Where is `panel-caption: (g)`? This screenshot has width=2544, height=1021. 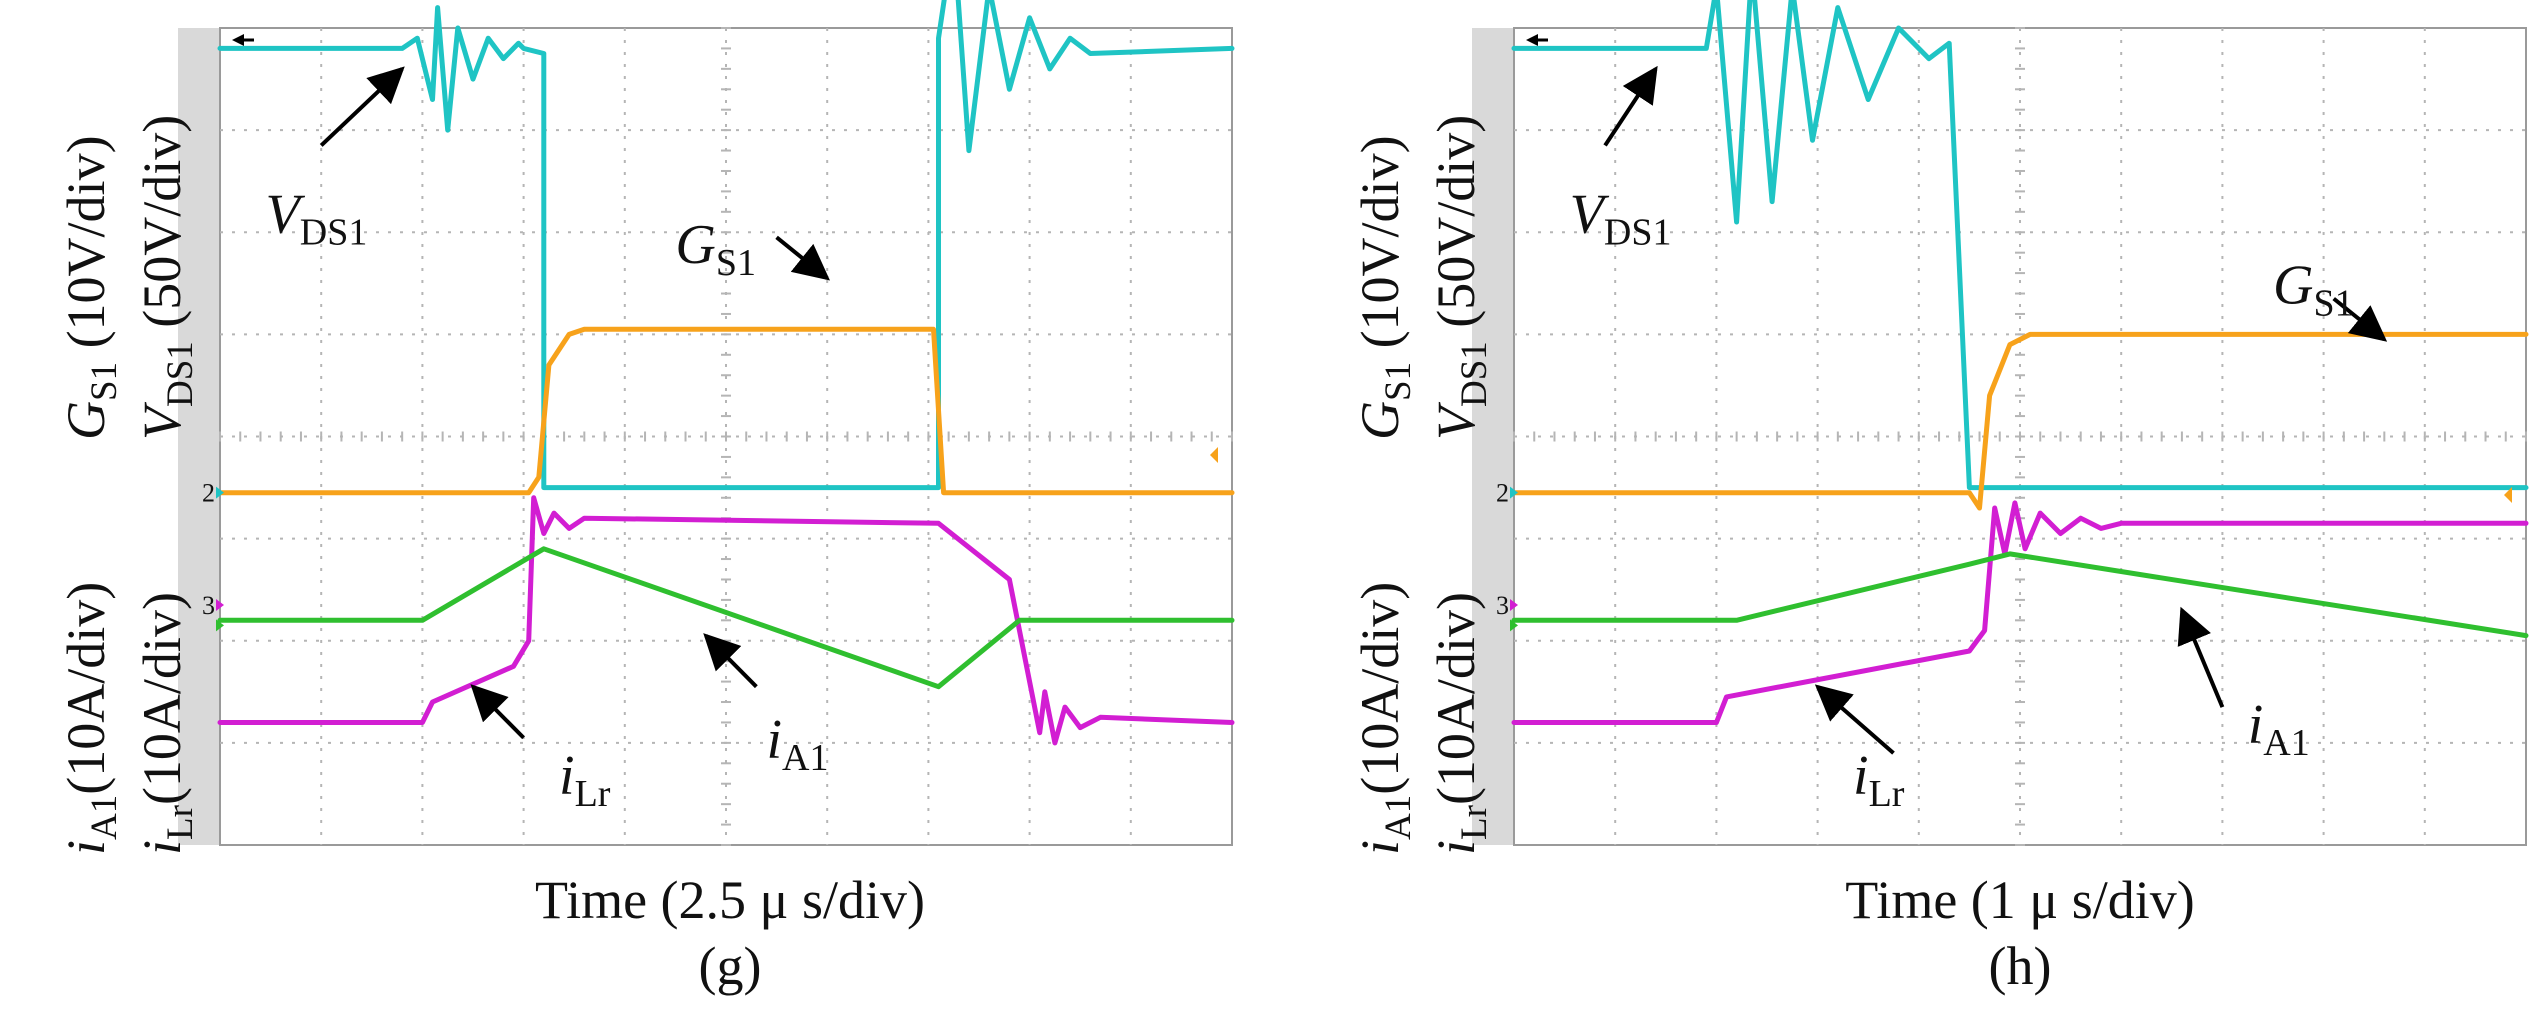
panel-caption: (g) is located at coordinates (730, 966).